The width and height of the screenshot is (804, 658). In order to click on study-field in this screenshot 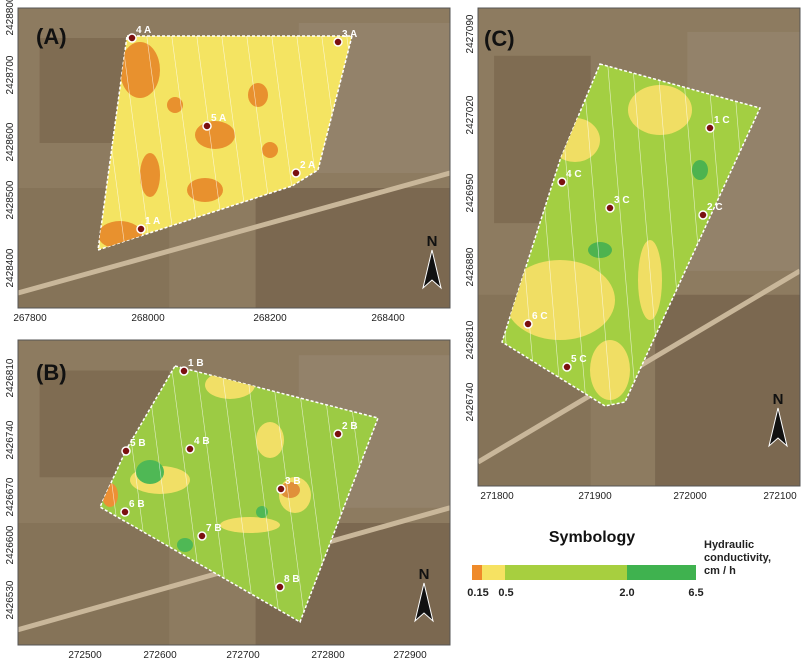, I will do `click(239, 494)`.